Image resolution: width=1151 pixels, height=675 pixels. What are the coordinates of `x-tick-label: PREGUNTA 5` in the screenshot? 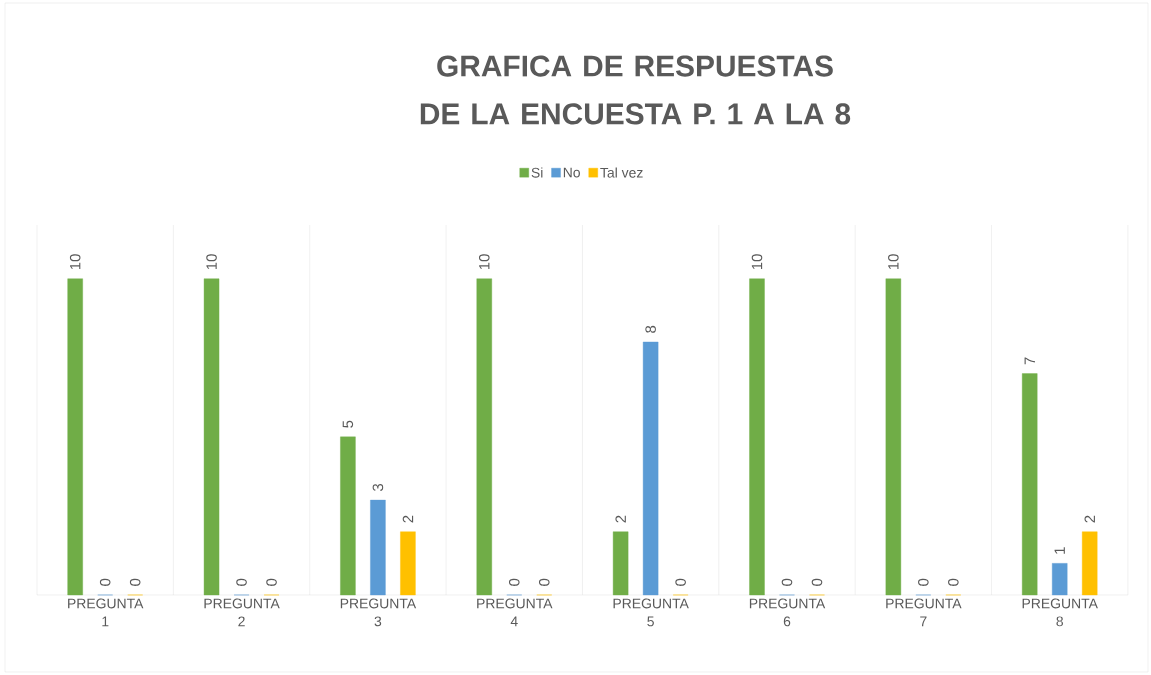 It's located at (651, 612).